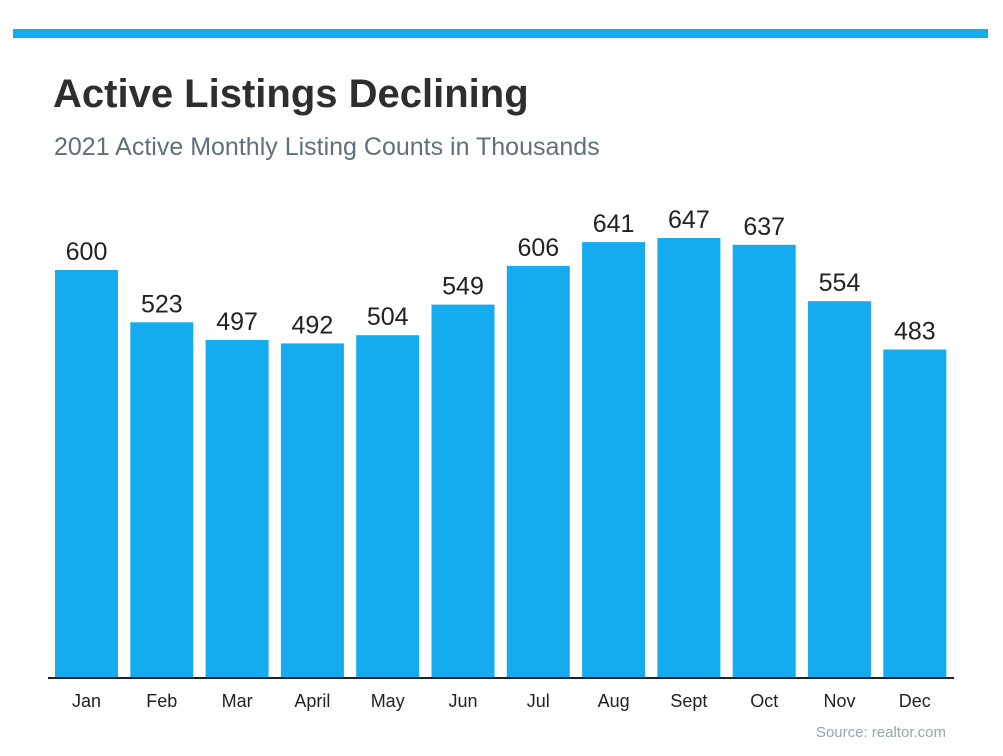 This screenshot has width=1003, height=756. What do you see at coordinates (839, 701) in the screenshot?
I see `x-tick-nov: Nov` at bounding box center [839, 701].